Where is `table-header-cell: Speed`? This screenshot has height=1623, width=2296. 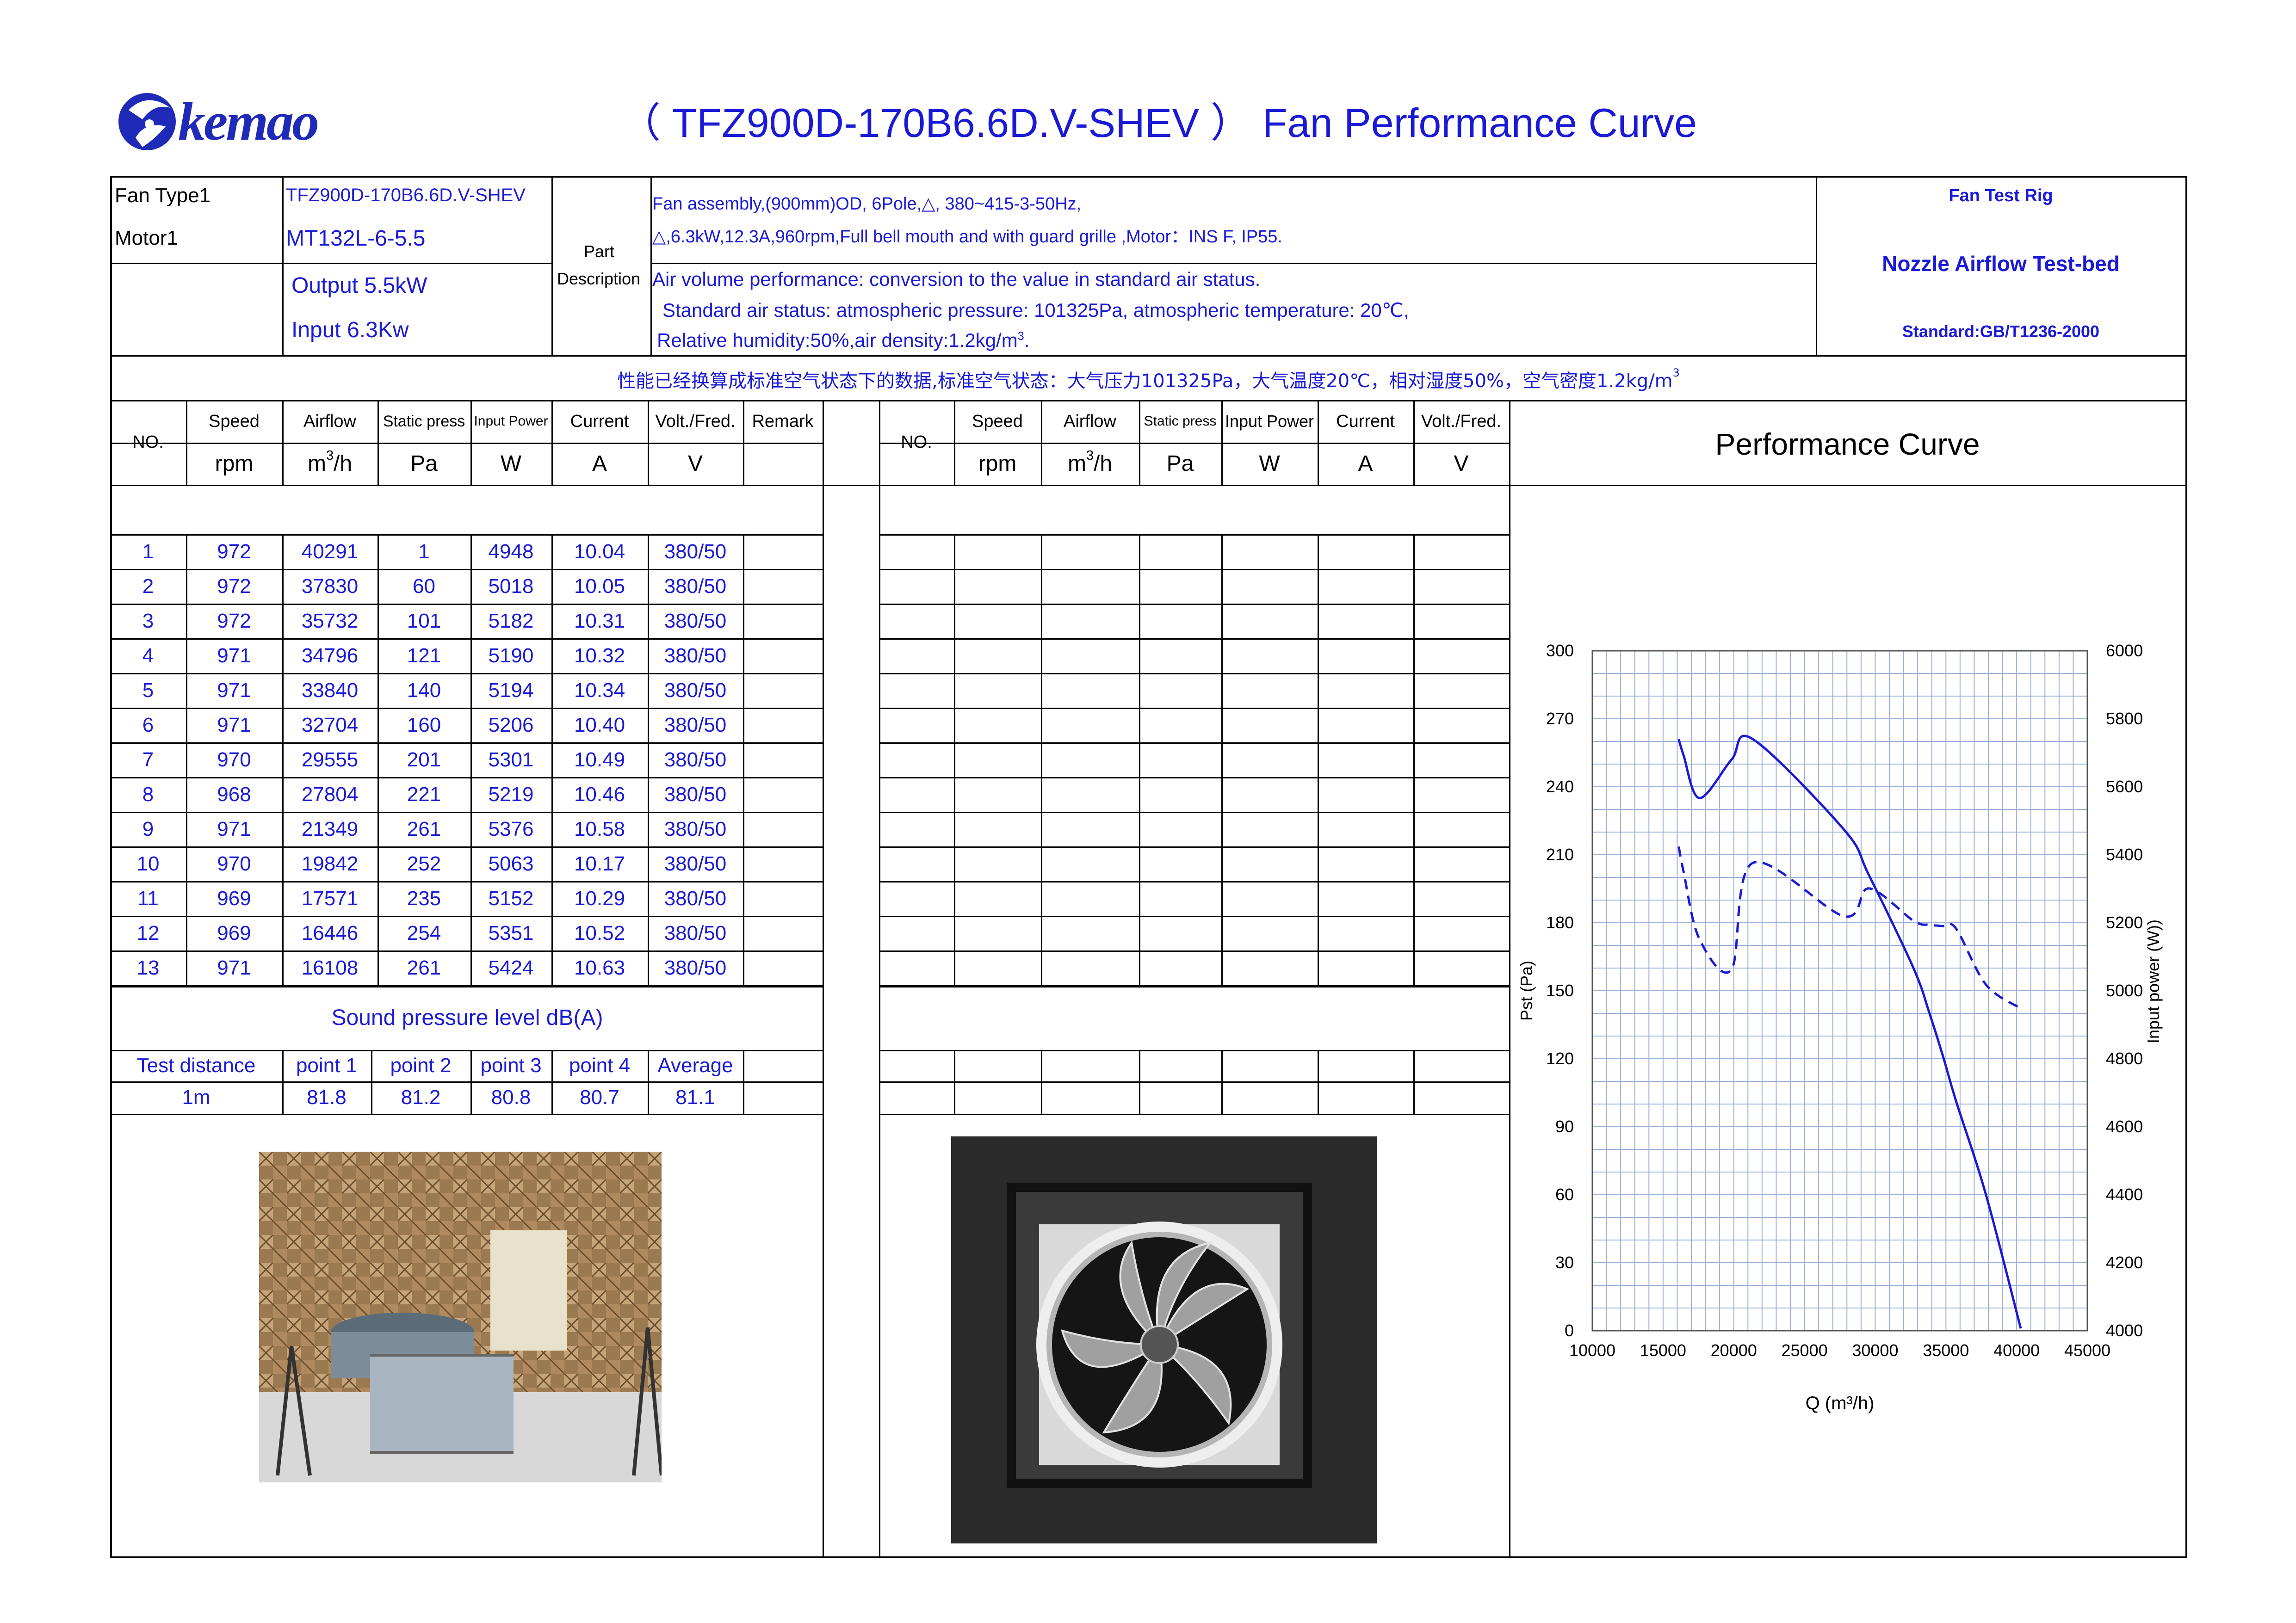 table-header-cell: Speed is located at coordinates (234, 421).